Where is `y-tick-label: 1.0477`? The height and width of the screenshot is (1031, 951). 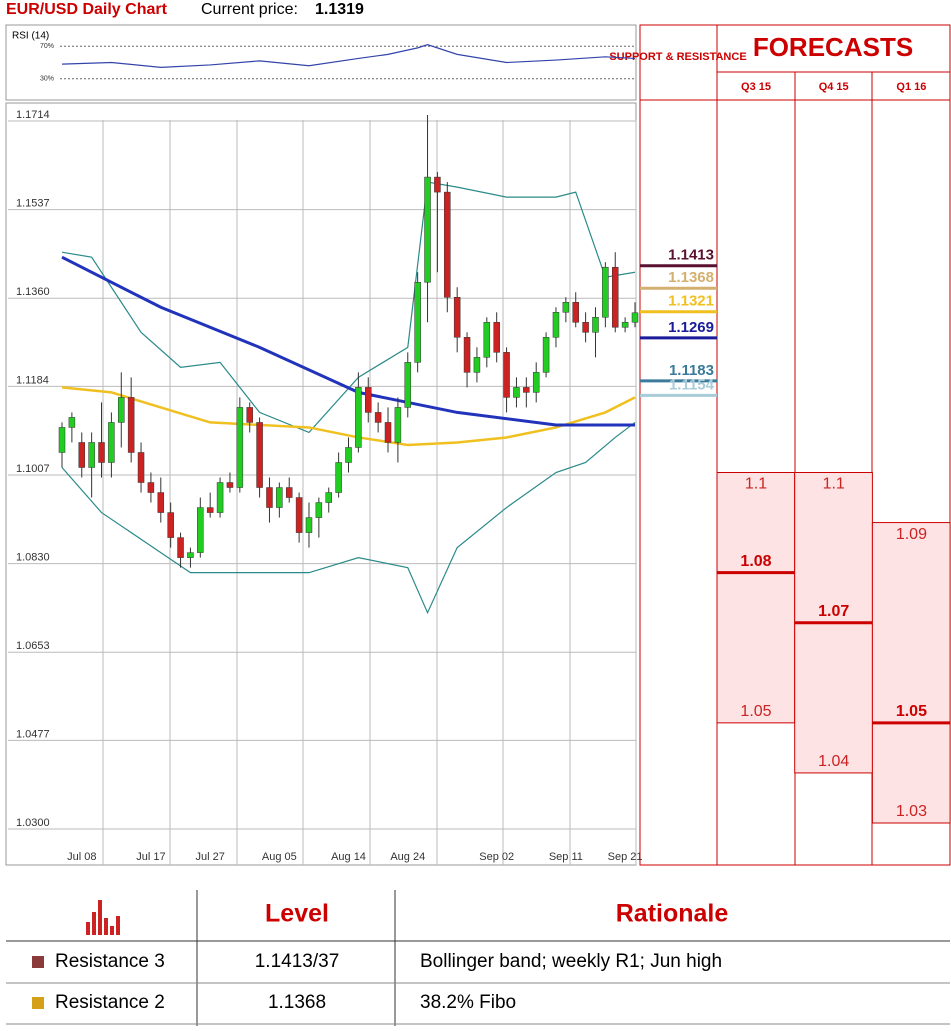
y-tick-label: 1.0477 is located at coordinates (33, 734).